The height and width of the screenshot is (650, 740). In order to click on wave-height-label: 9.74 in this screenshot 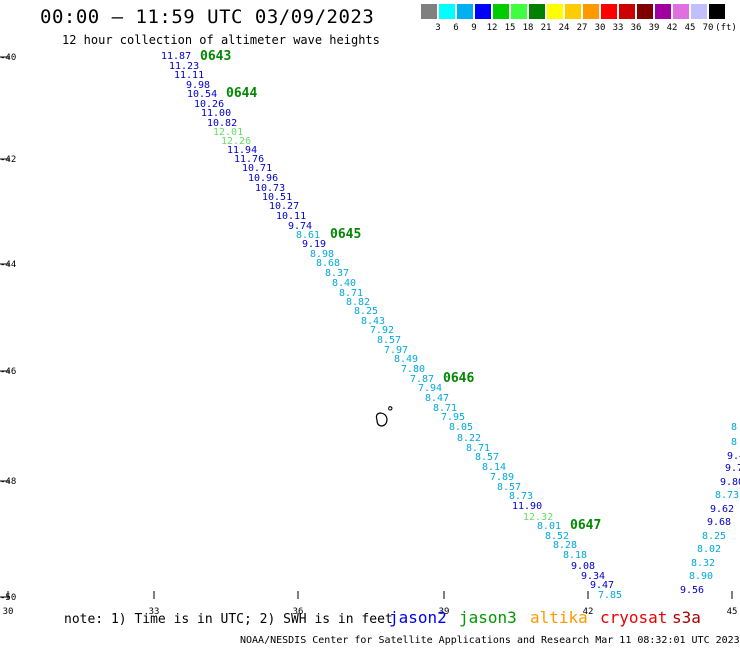, I will do `click(300, 226)`.